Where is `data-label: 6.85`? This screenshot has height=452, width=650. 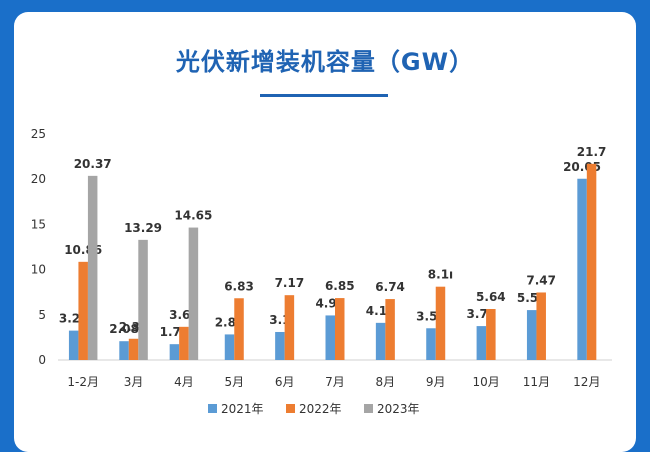
data-label: 6.85 is located at coordinates (340, 286).